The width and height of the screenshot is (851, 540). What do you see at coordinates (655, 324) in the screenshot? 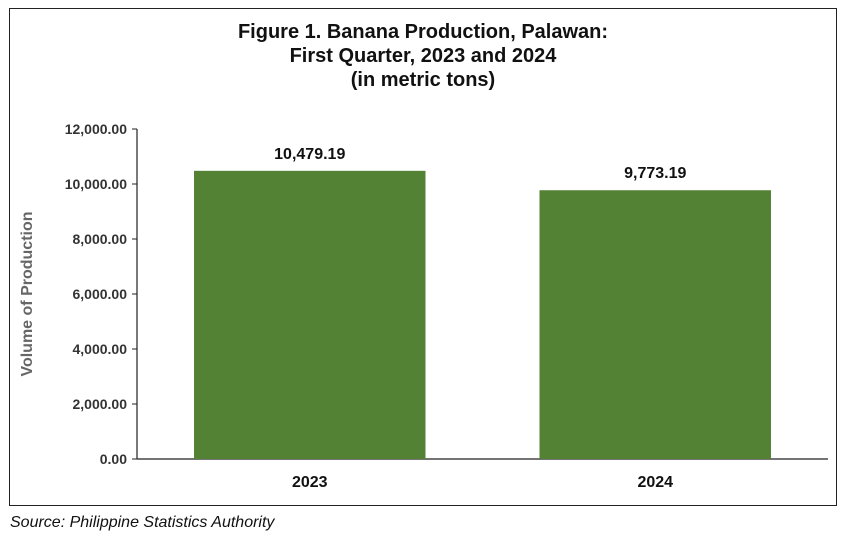
I see `bar-2024` at bounding box center [655, 324].